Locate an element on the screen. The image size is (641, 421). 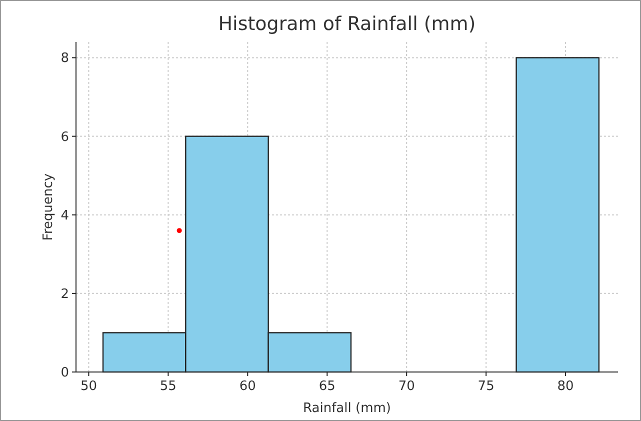
x-tick-label: 55 is located at coordinates (168, 386).